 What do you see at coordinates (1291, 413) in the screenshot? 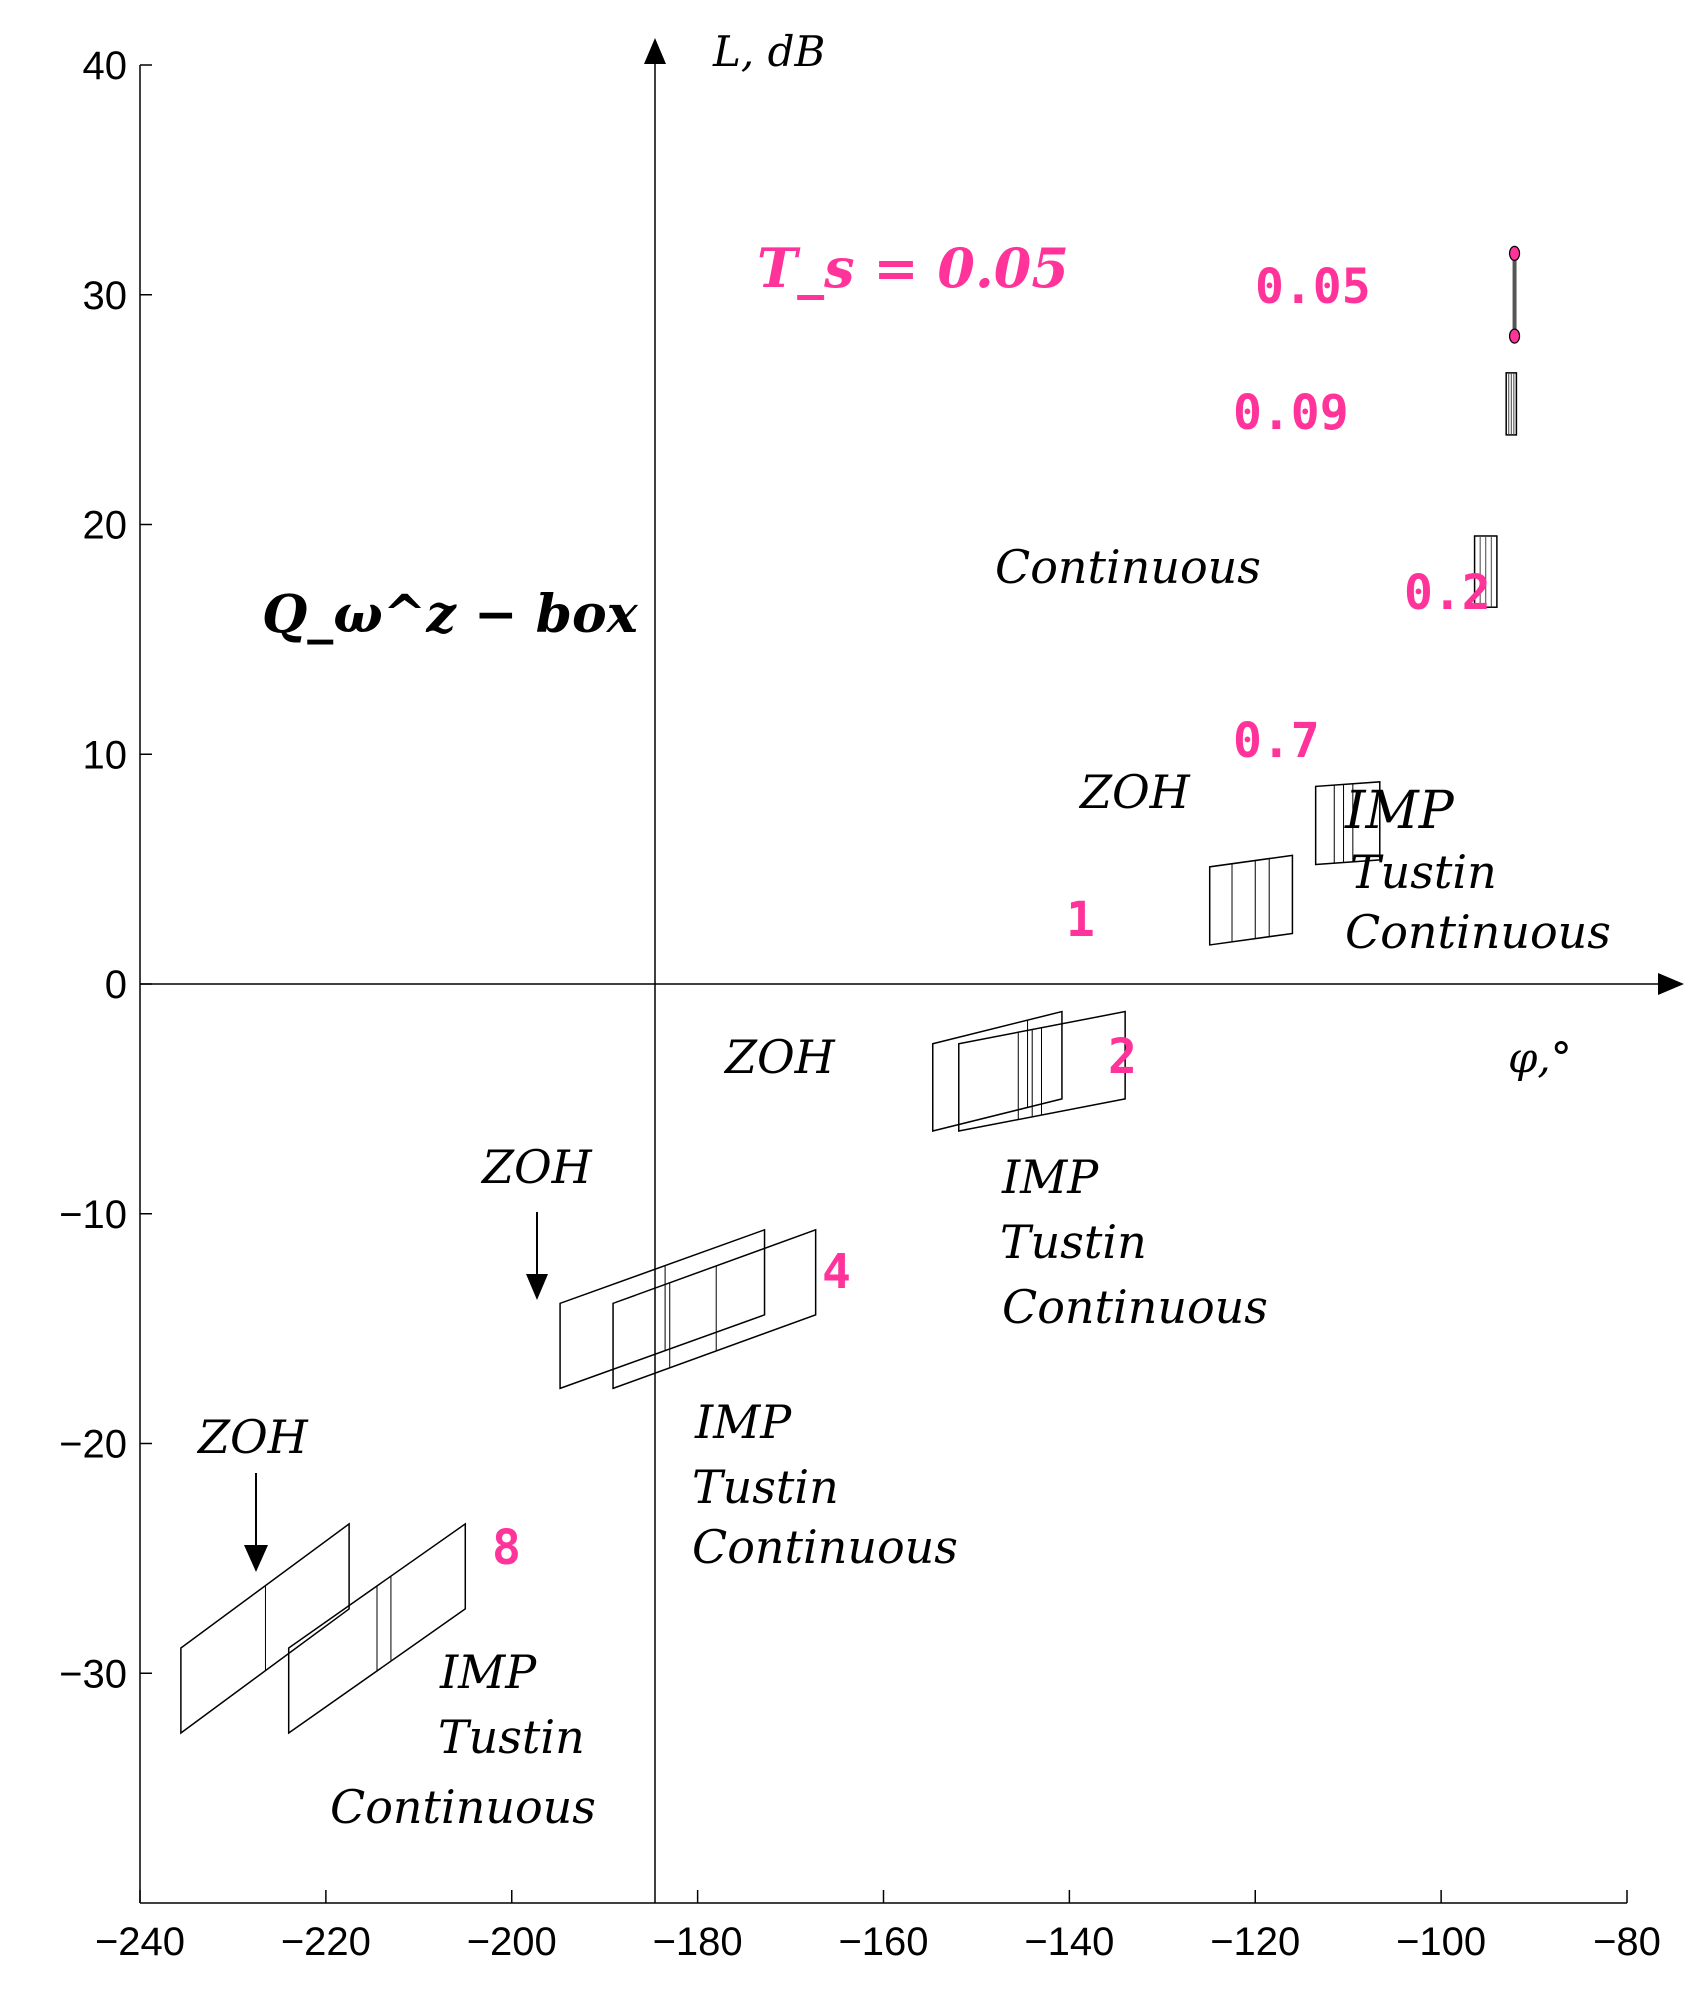
I see `freq-label-0.09: 0.09` at bounding box center [1291, 413].